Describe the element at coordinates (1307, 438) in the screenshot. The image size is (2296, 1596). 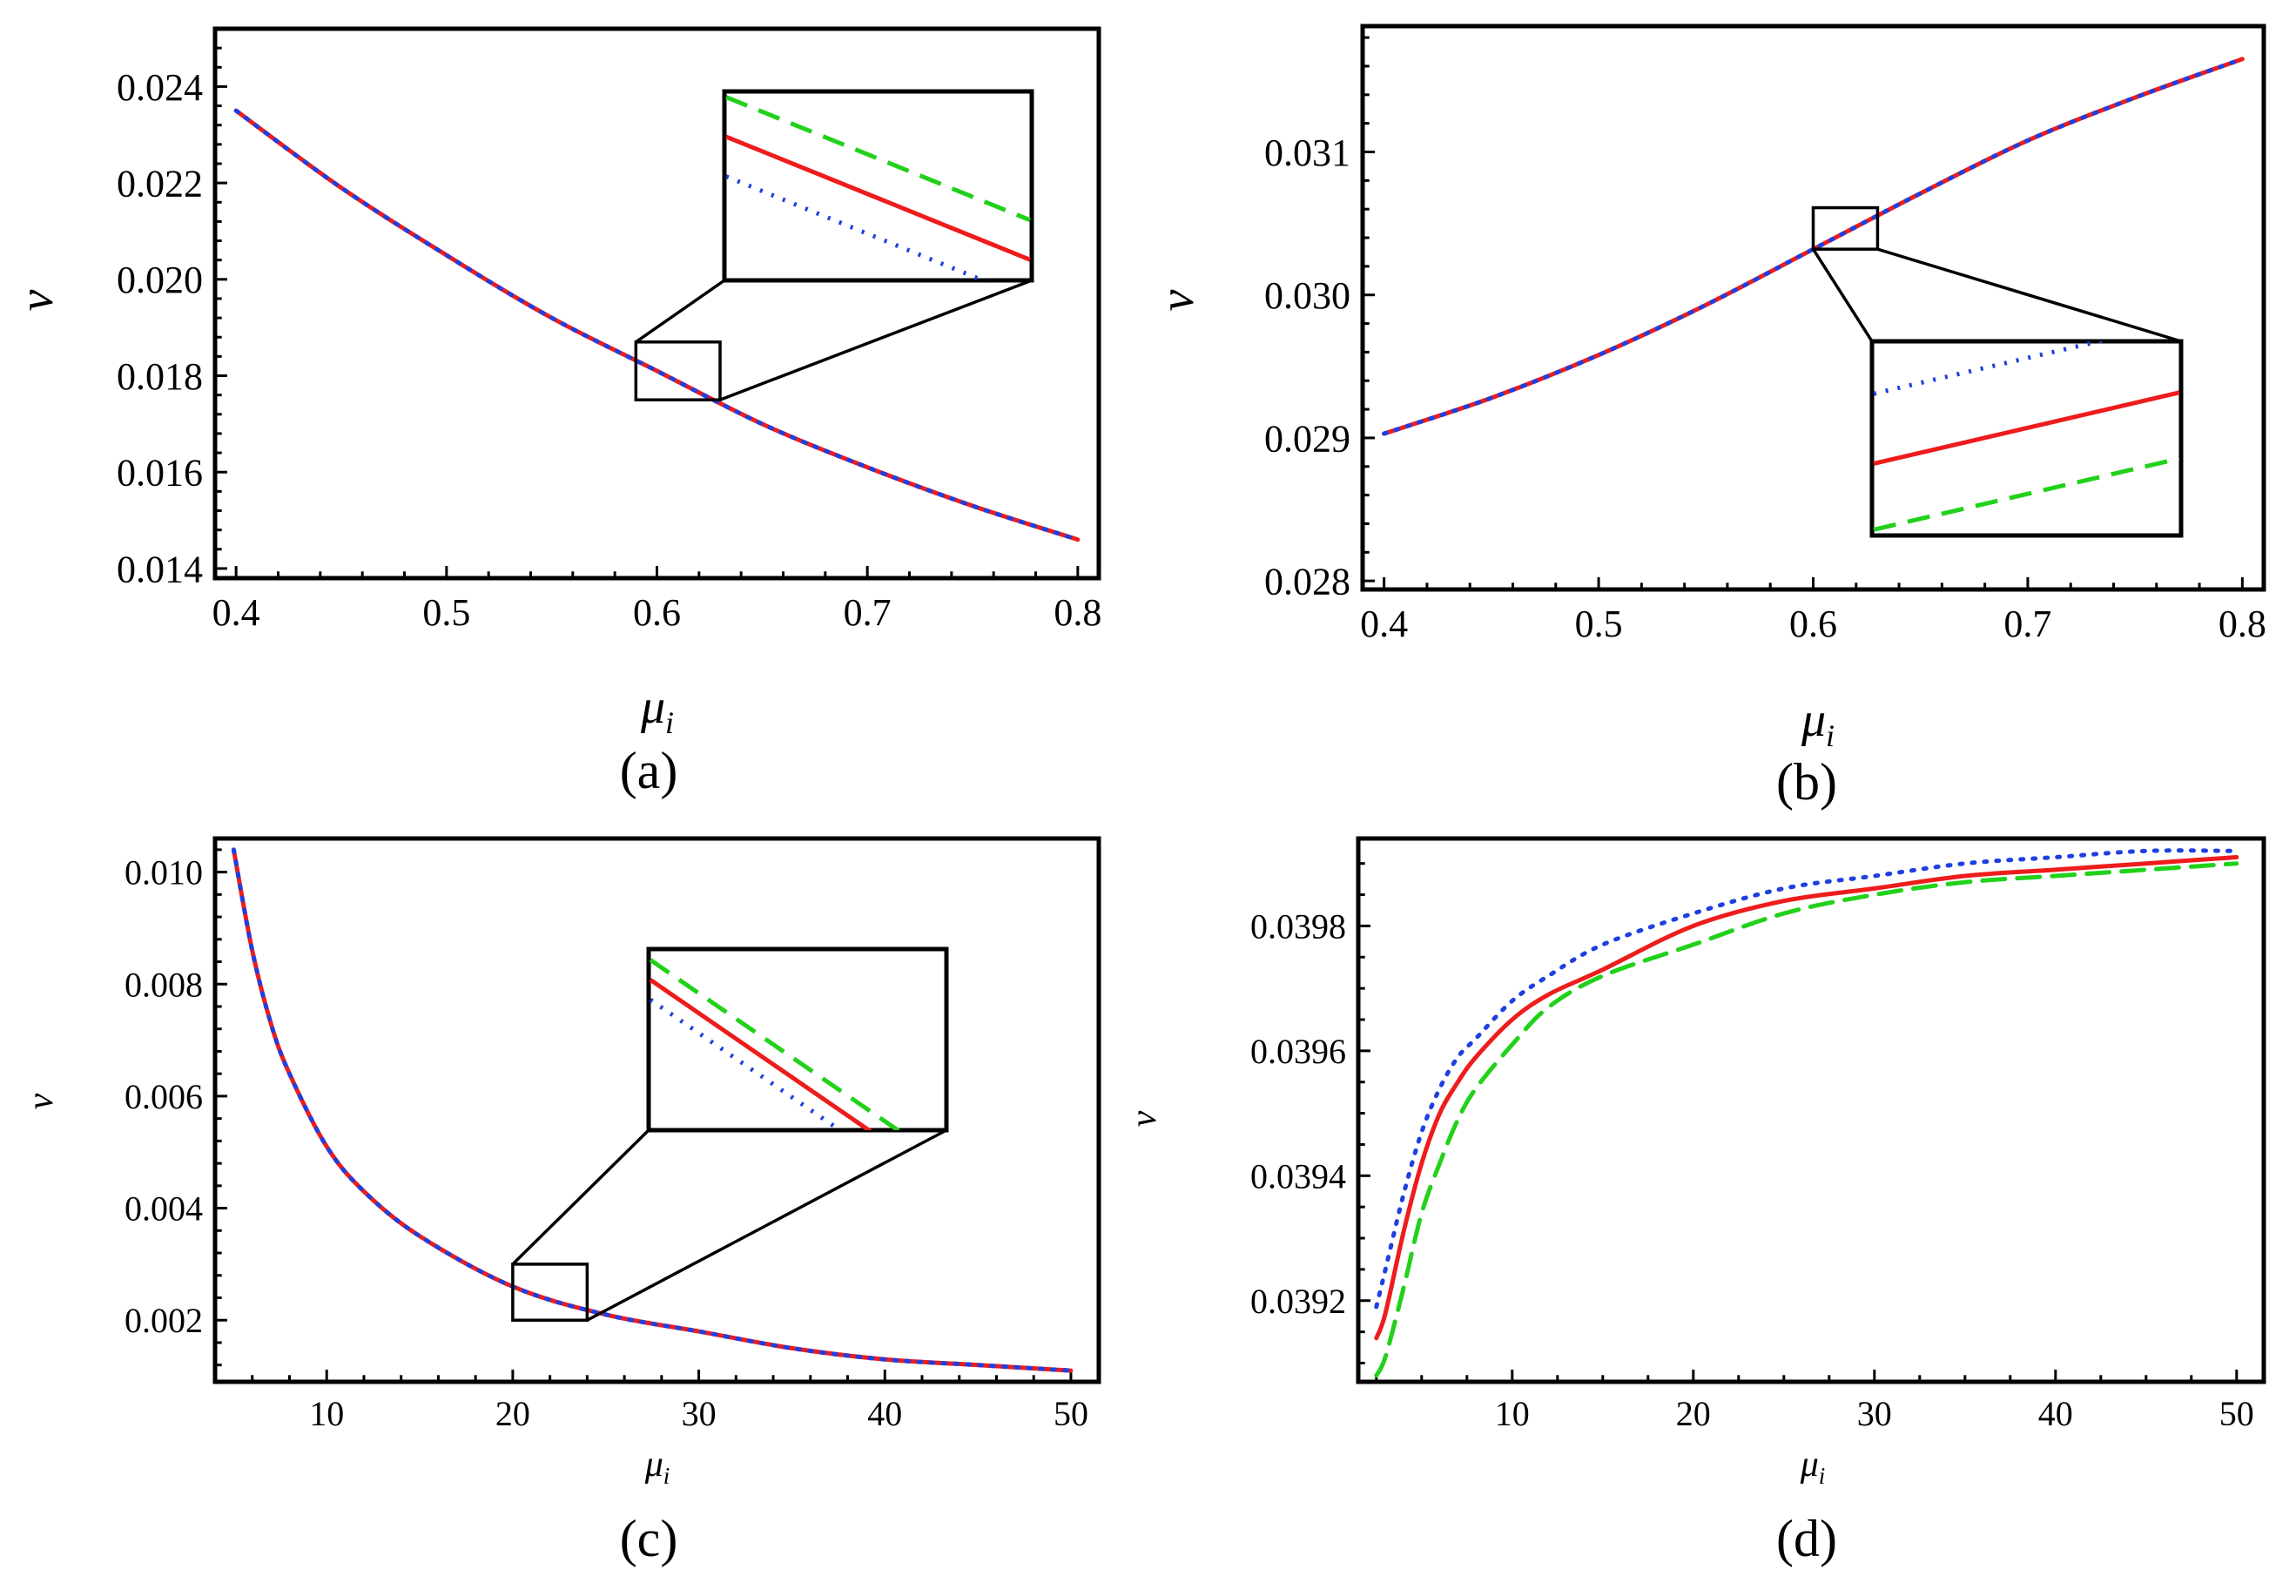
I see `y-tick-label: 0.029` at that location.